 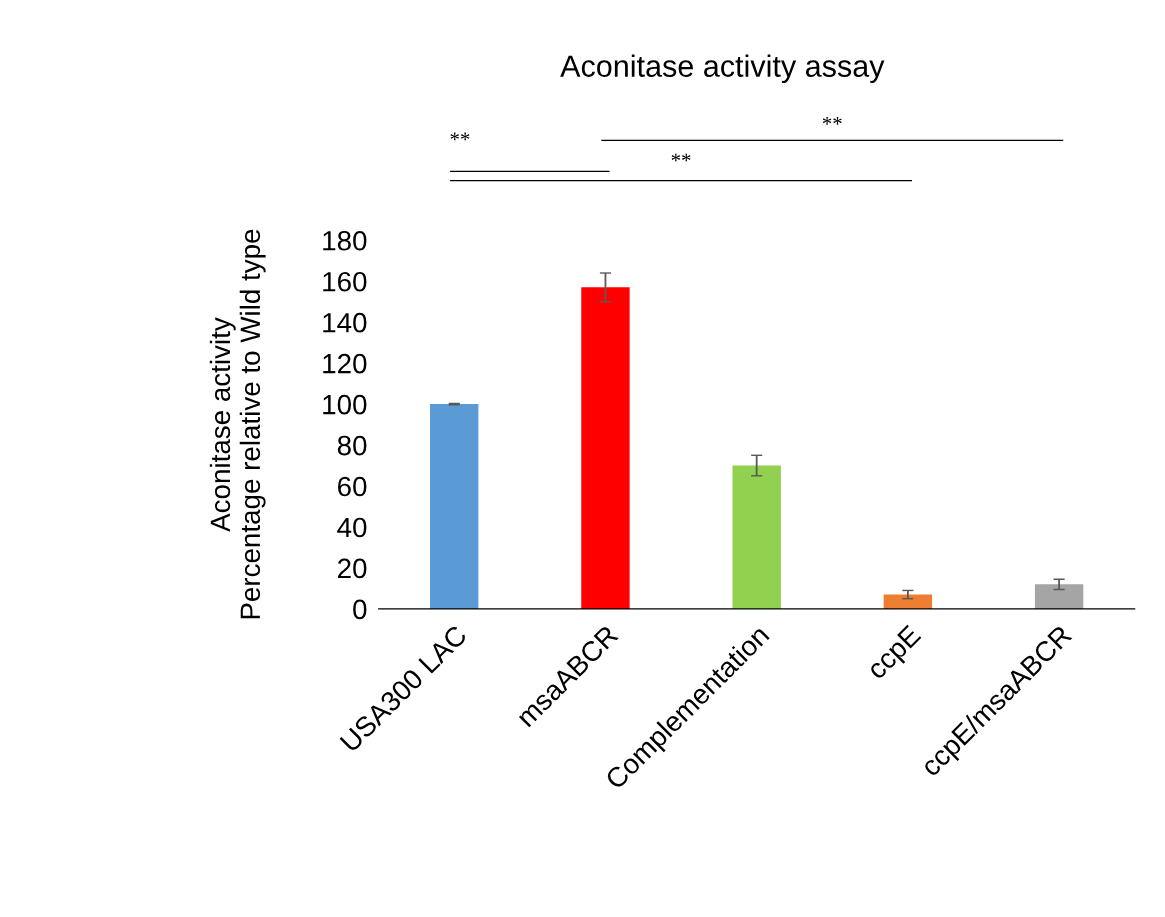 I want to click on y-tick-label: 60, so click(x=352, y=486).